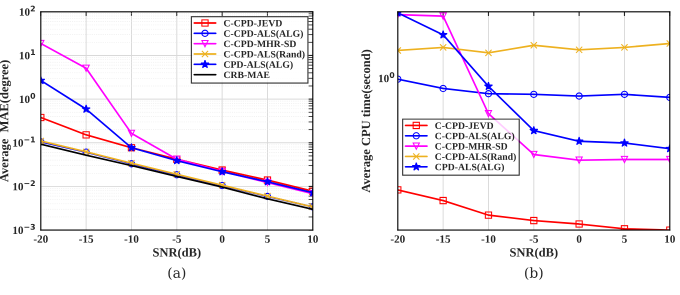 Image resolution: width=680 pixels, height=295 pixels. Describe the element at coordinates (534, 273) in the screenshot. I see `text: (b)` at that location.